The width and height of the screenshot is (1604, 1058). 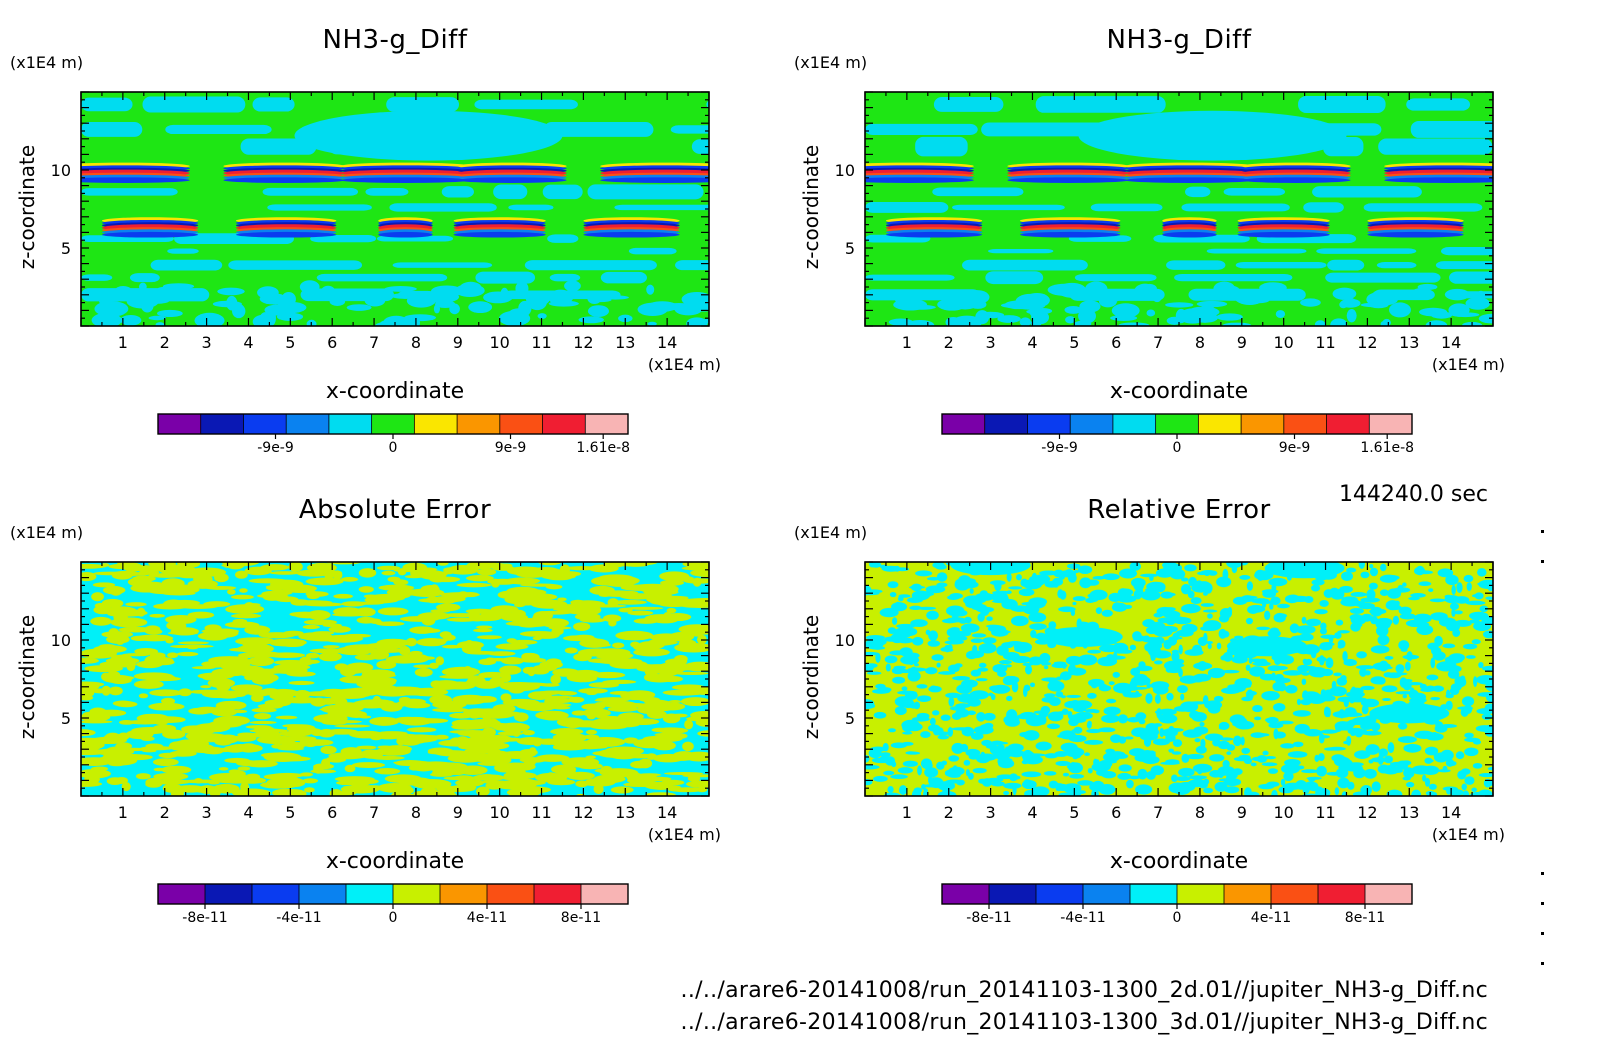 What do you see at coordinates (1387, 448) in the screenshot?
I see `colorbar-tick-label: 1.61e-8` at bounding box center [1387, 448].